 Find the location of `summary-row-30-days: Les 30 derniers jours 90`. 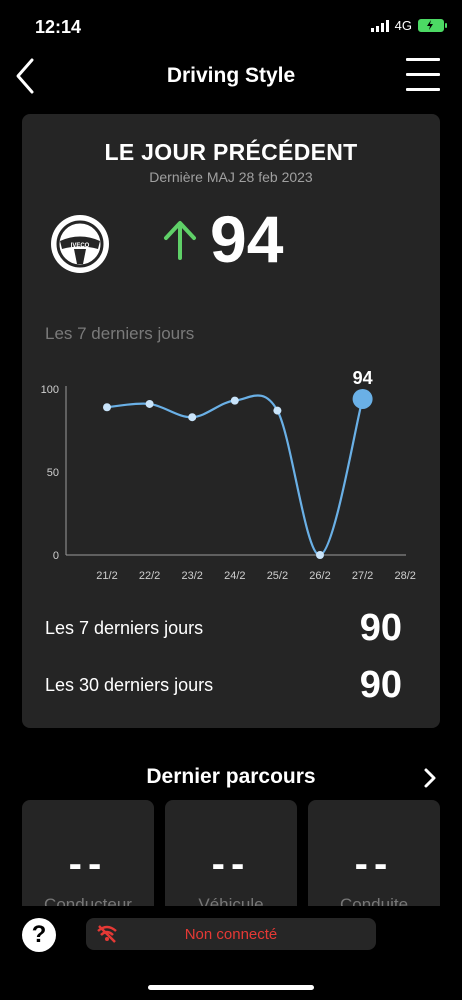

summary-row-30-days: Les 30 derniers jours 90 is located at coordinates (223, 684).